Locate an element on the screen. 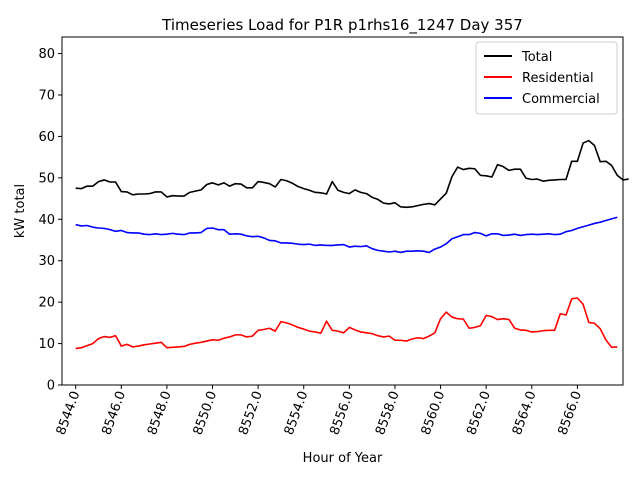 This screenshot has height=480, width=640. legend-label-commercial: Commercial is located at coordinates (561, 99).